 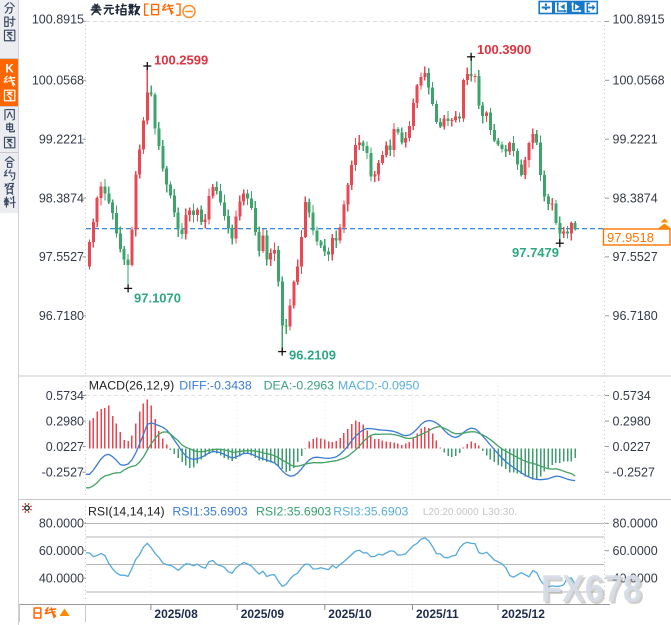 What do you see at coordinates (181, 60) in the screenshot?
I see `svg-text: 100.2599` at bounding box center [181, 60].